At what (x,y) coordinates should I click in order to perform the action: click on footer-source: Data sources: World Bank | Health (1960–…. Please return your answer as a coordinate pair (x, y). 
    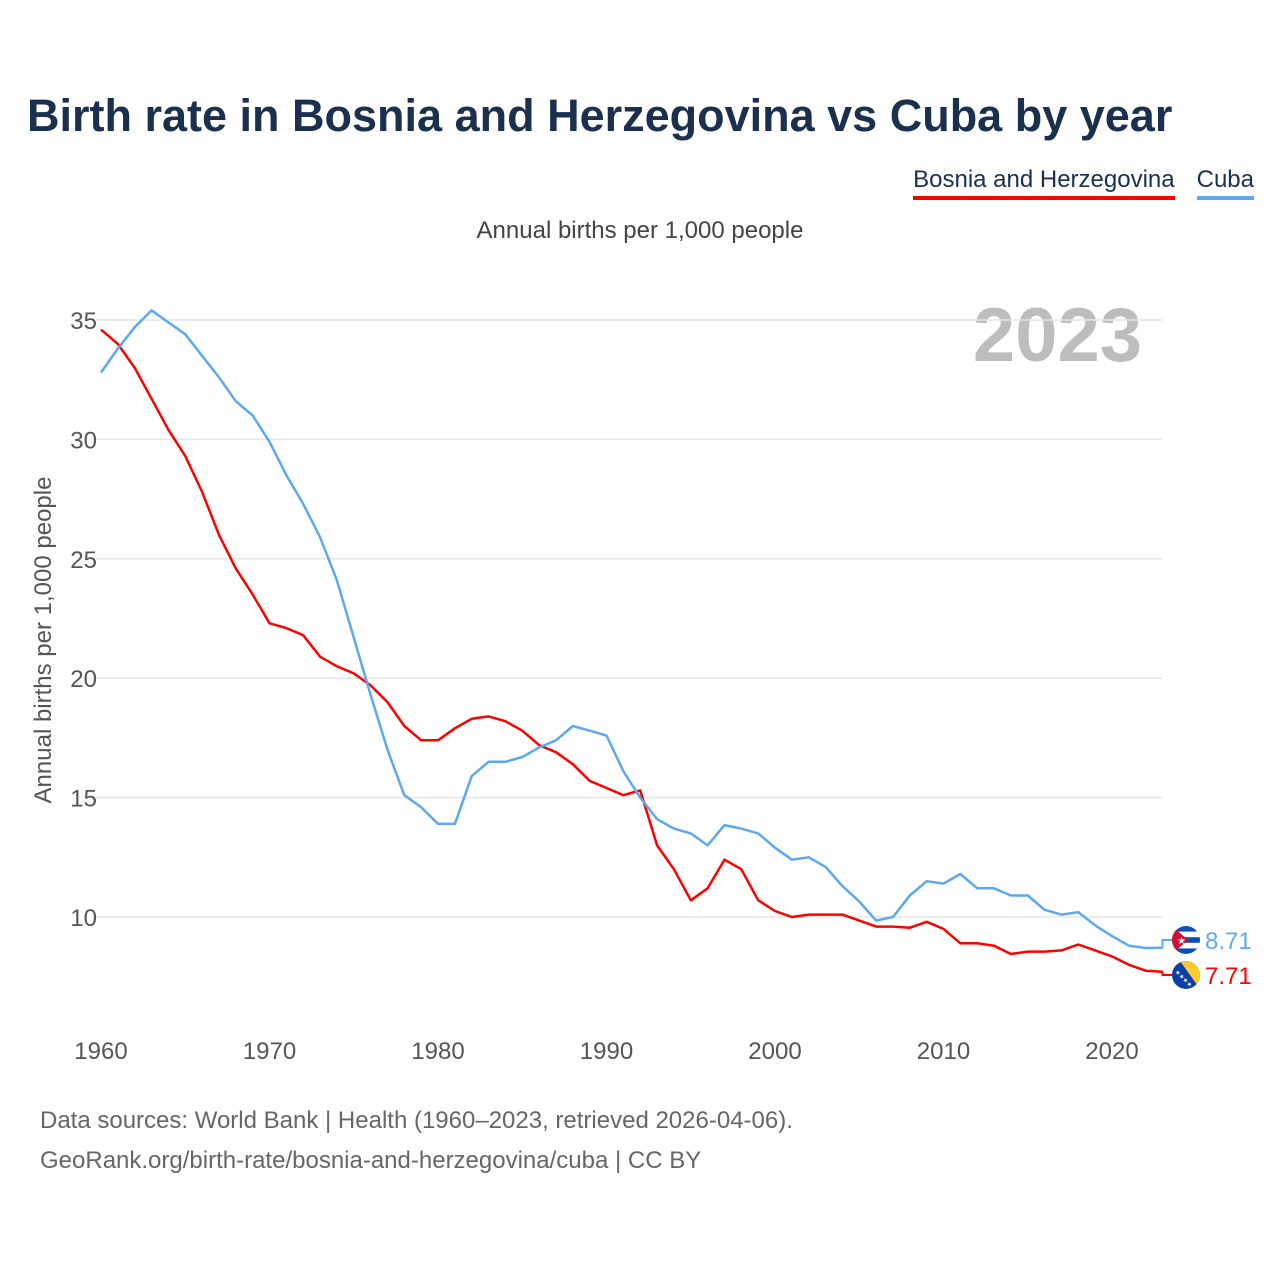
    Looking at the image, I should click on (416, 1120).